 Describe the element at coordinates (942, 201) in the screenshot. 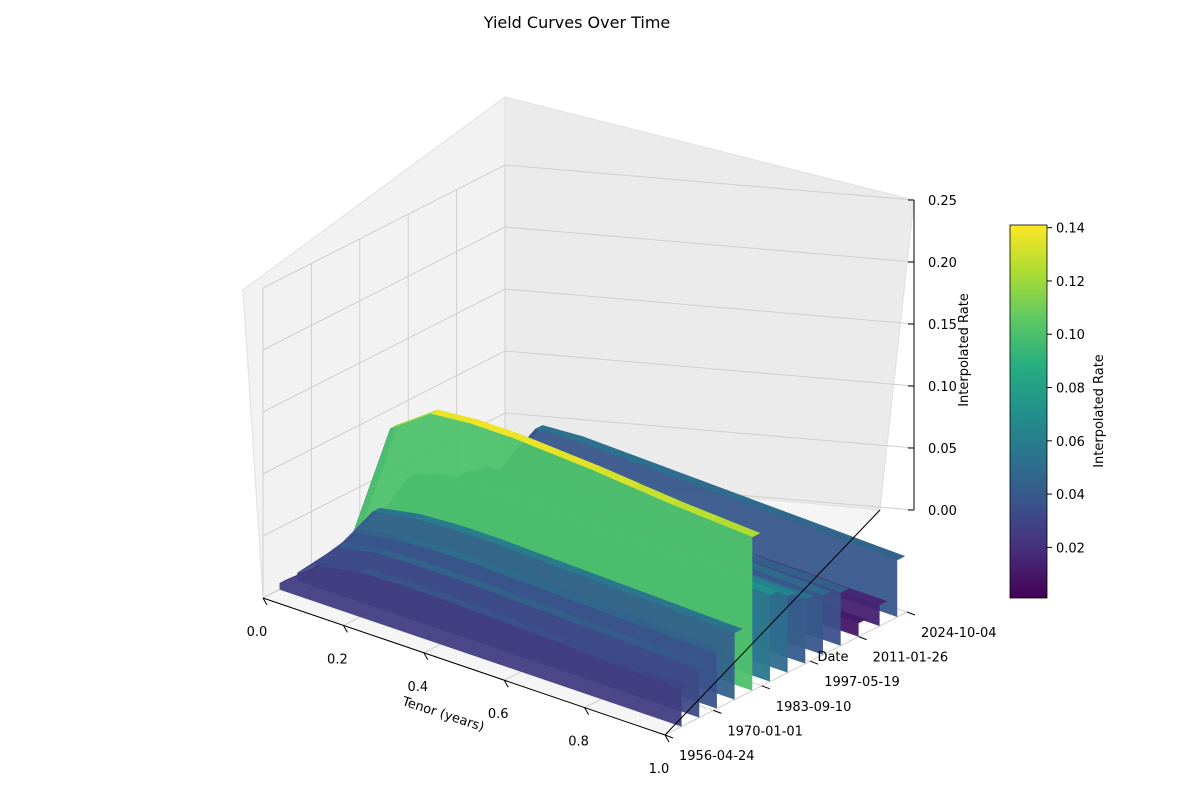

I see `z-tick-label: 0.25` at that location.